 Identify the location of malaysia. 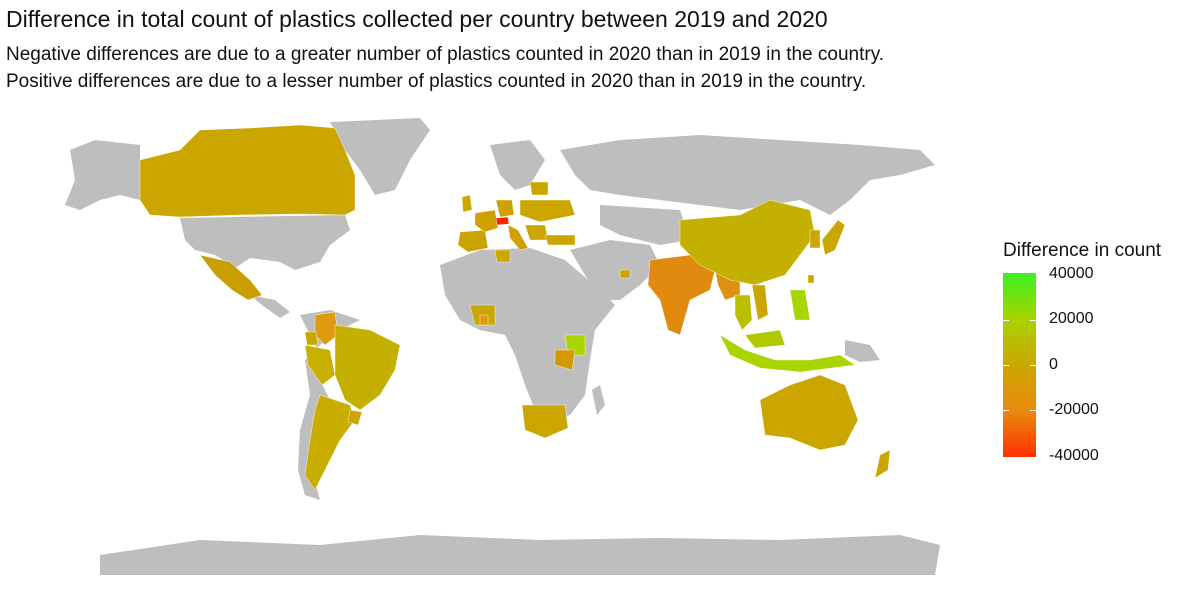
(765, 339).